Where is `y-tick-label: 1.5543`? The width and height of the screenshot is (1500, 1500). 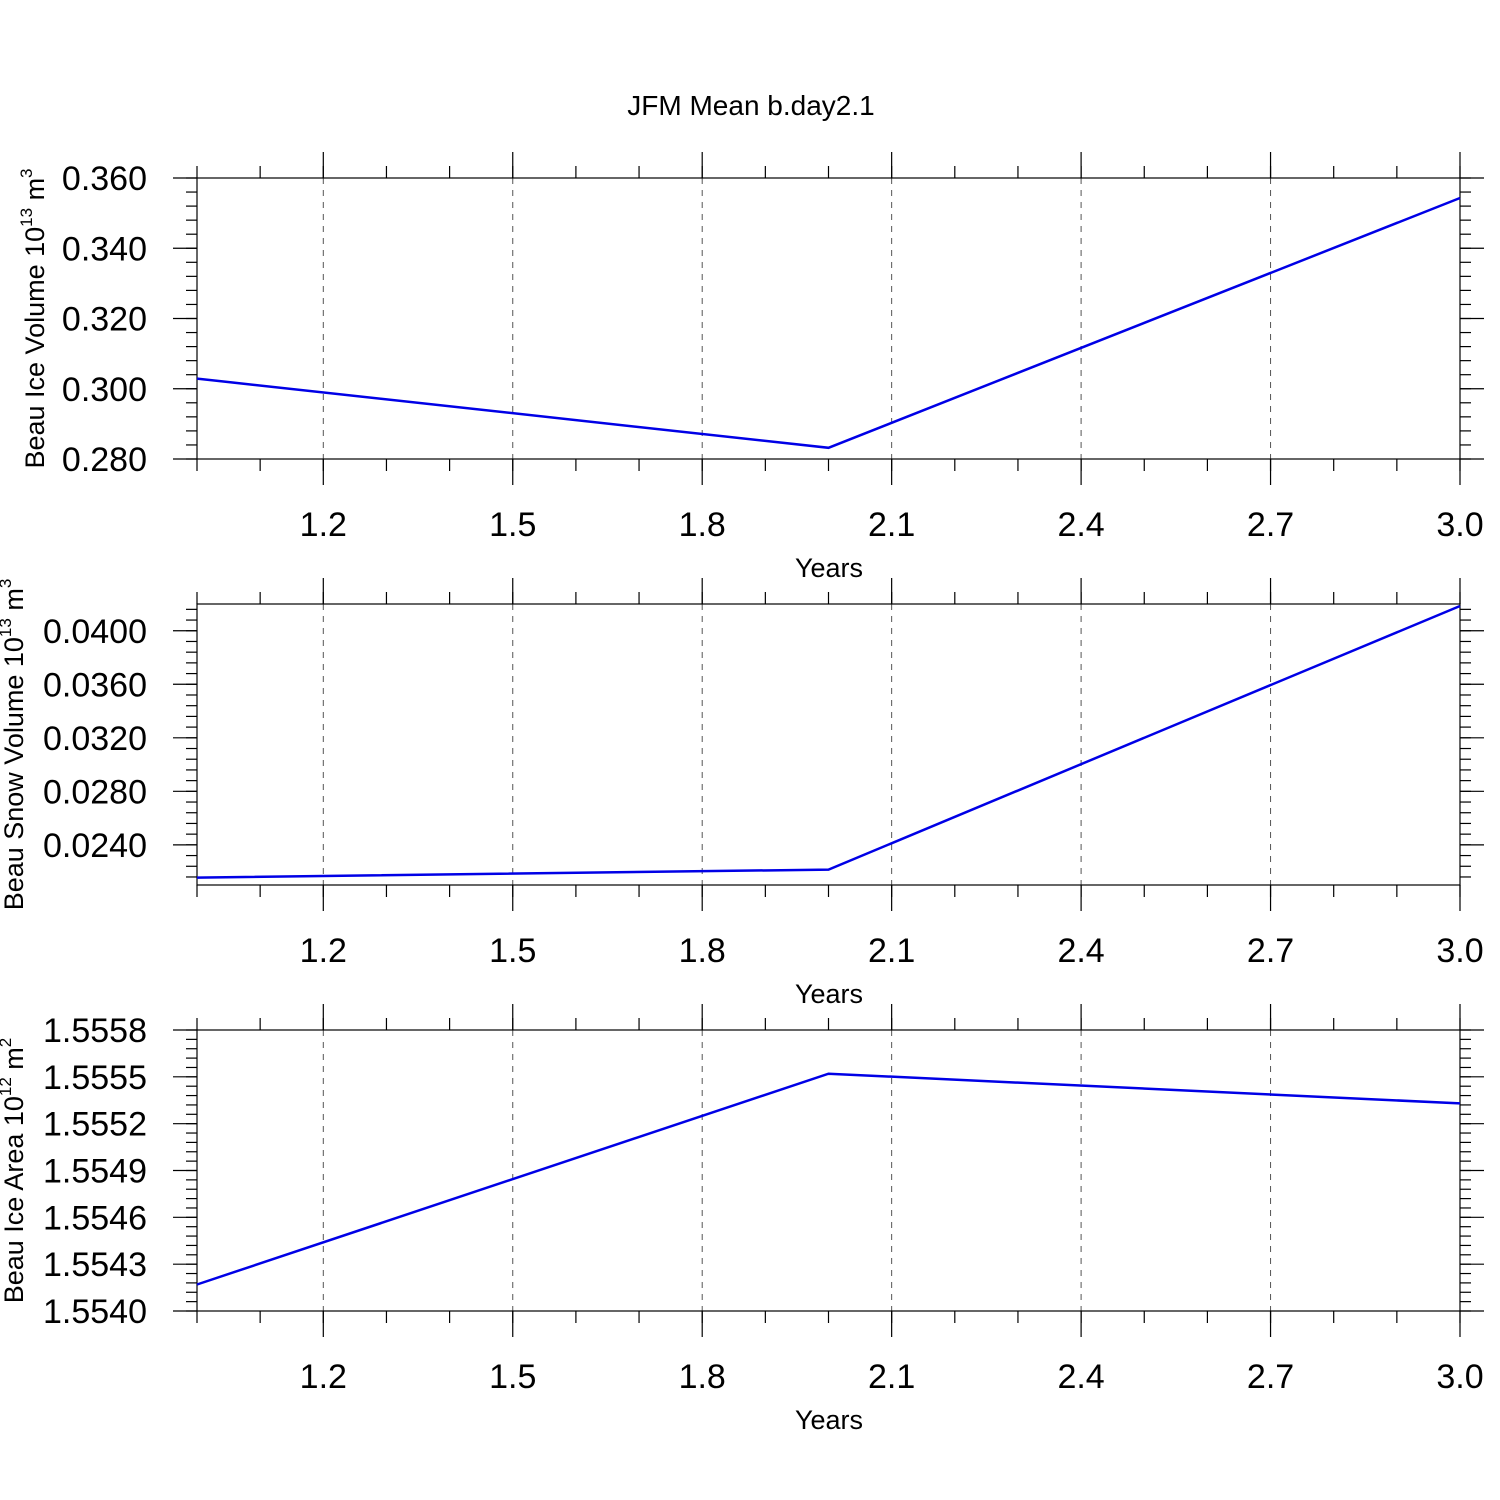 y-tick-label: 1.5543 is located at coordinates (95, 1265).